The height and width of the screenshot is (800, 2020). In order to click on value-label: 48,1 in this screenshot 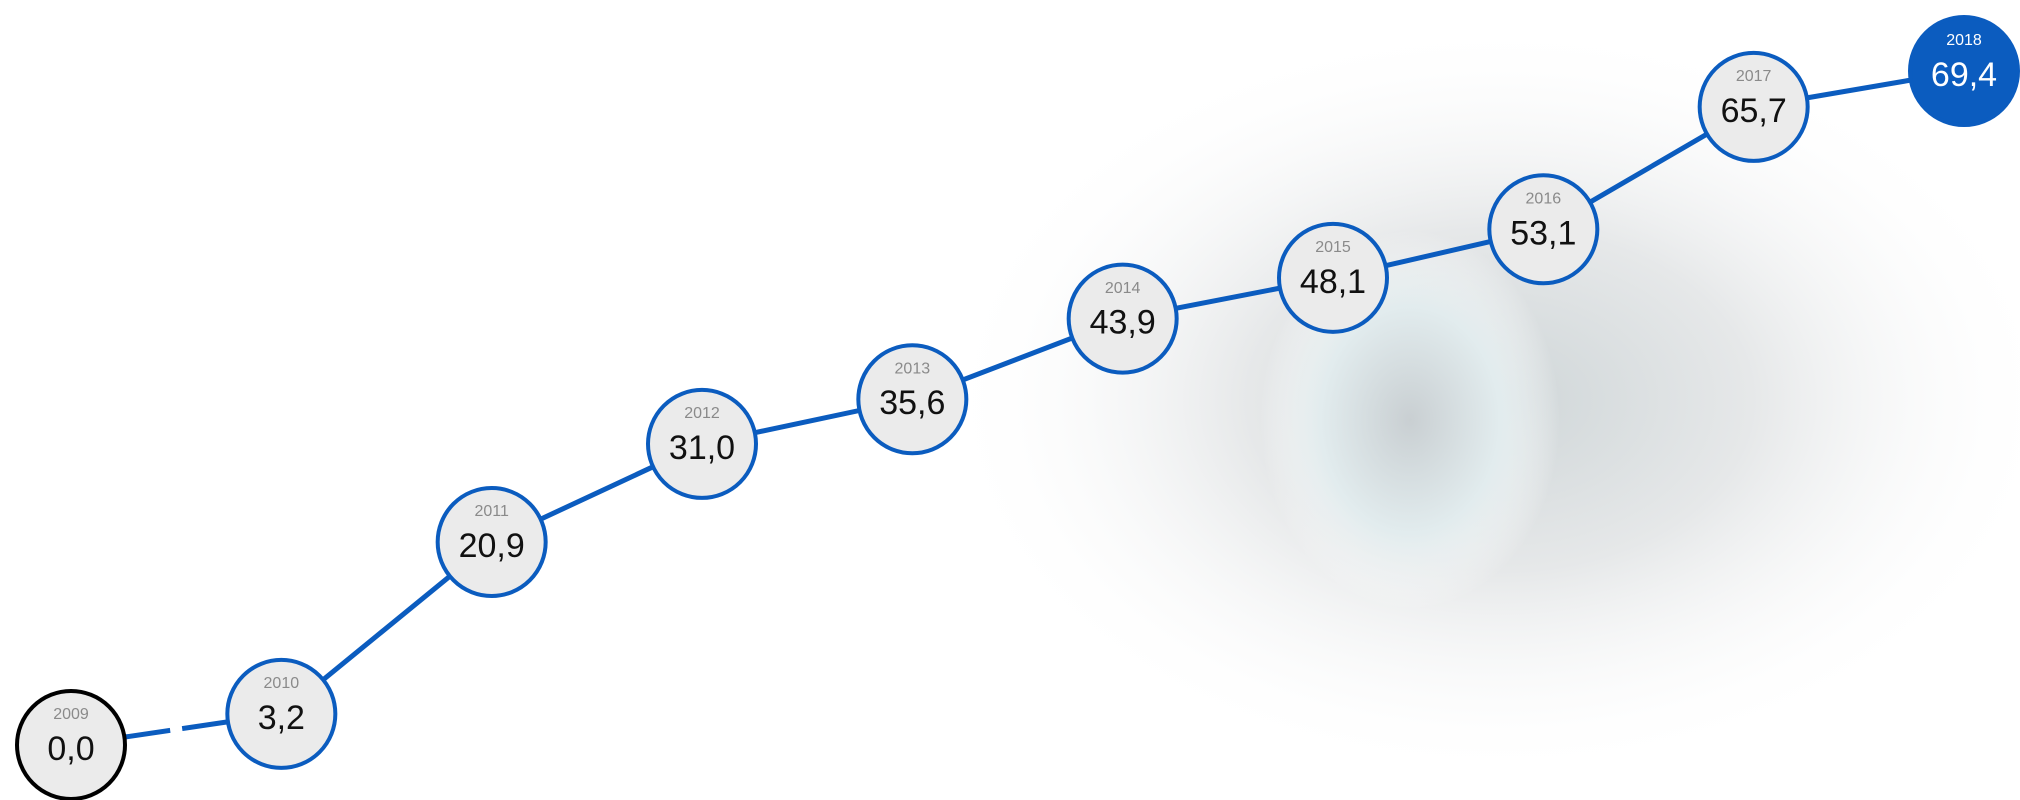, I will do `click(1333, 282)`.